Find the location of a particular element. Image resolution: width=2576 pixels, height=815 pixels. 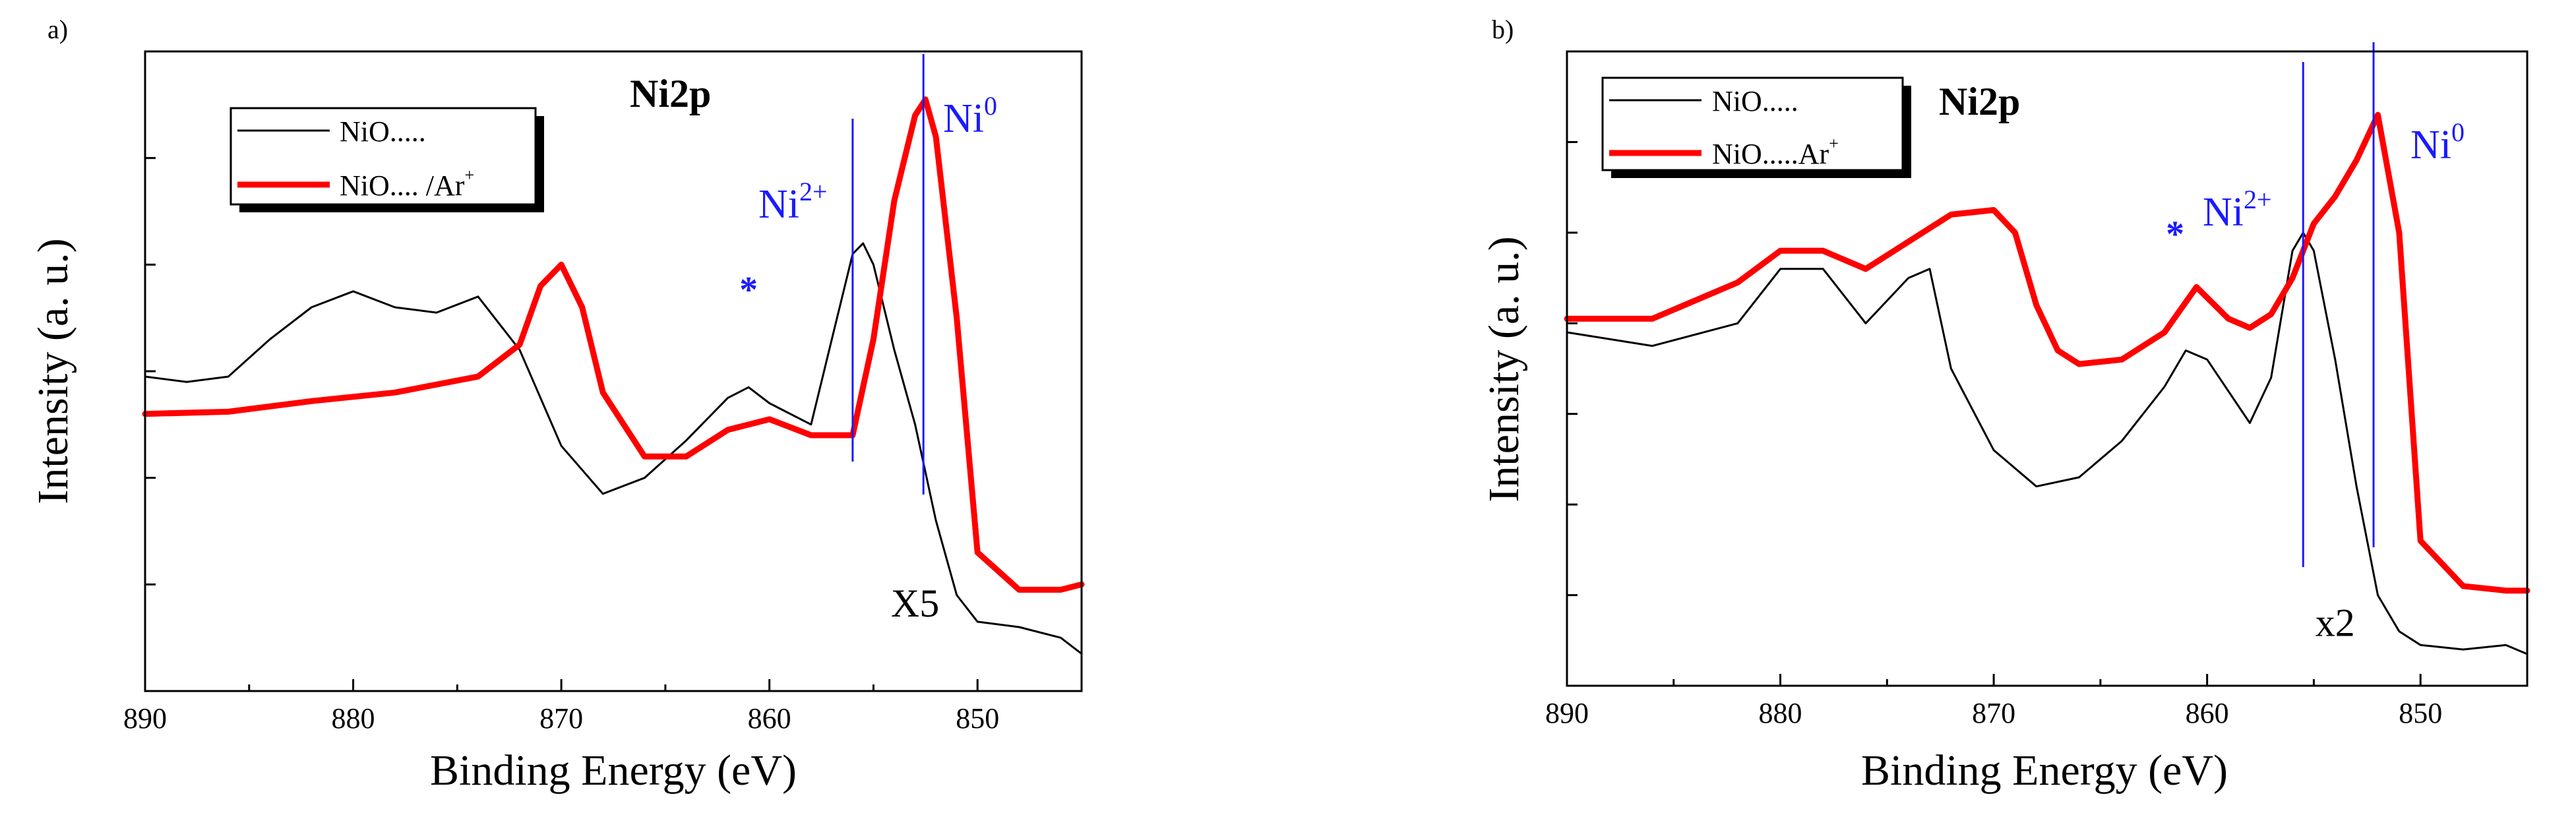

scale-factor-label: x2 is located at coordinates (2335, 622).